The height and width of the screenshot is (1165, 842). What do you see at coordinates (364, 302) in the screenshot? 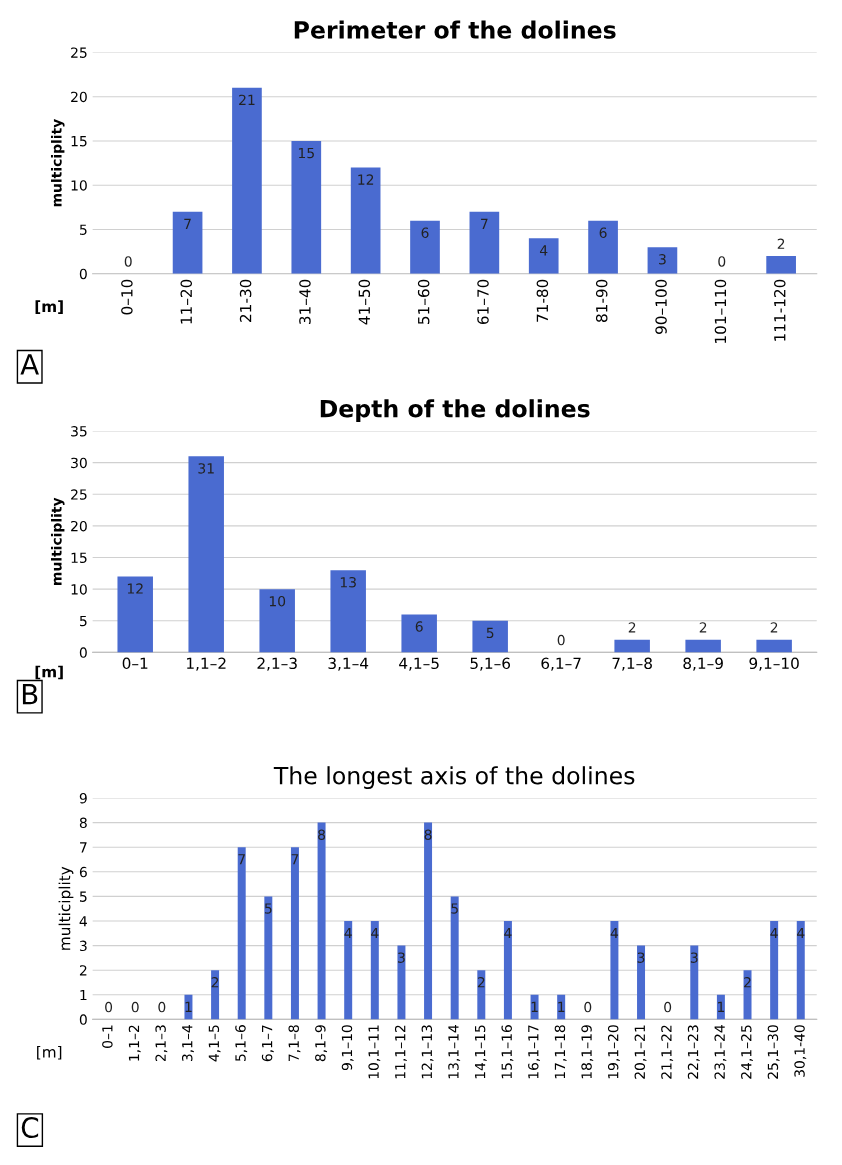
I see `x-tick-label: 41–50` at bounding box center [364, 302].